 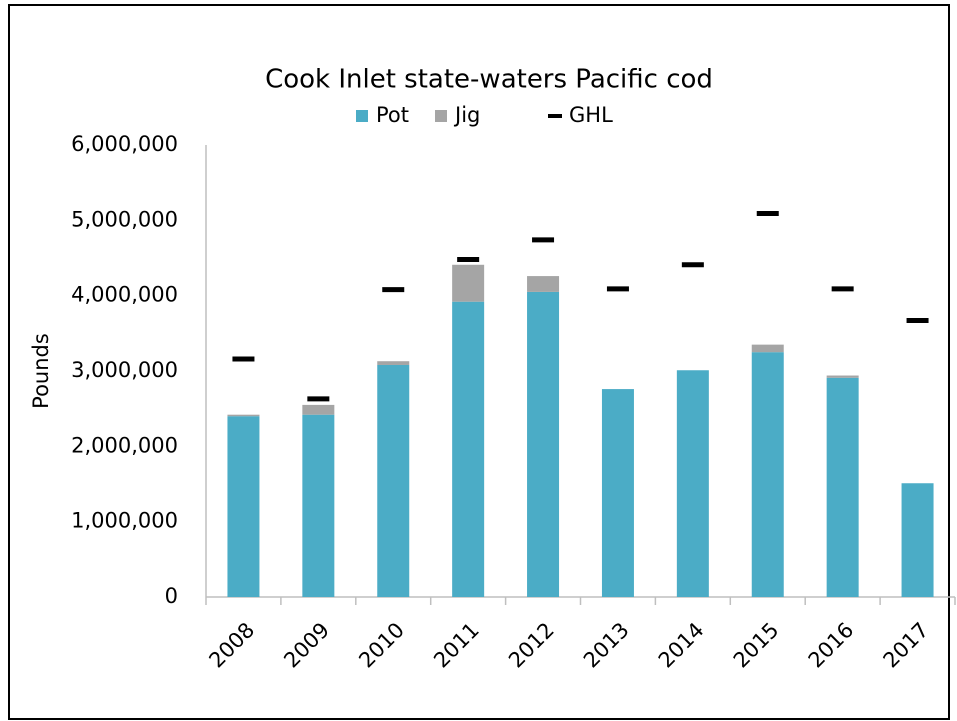 I want to click on legend-label: Pot, so click(x=392, y=115).